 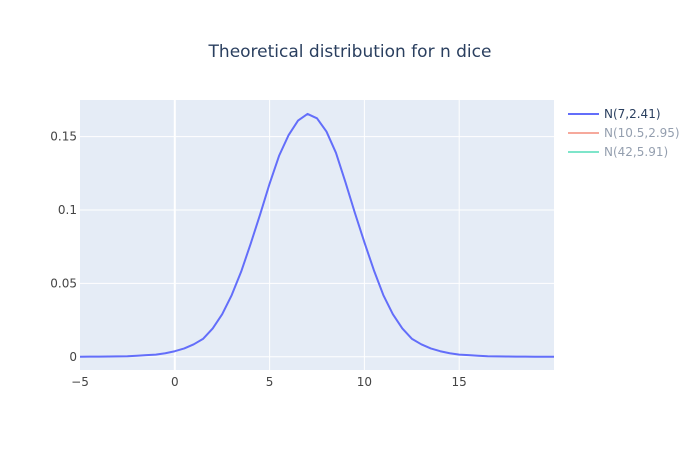 What do you see at coordinates (63, 283) in the screenshot?
I see `y-tick-label: 0.05` at bounding box center [63, 283].